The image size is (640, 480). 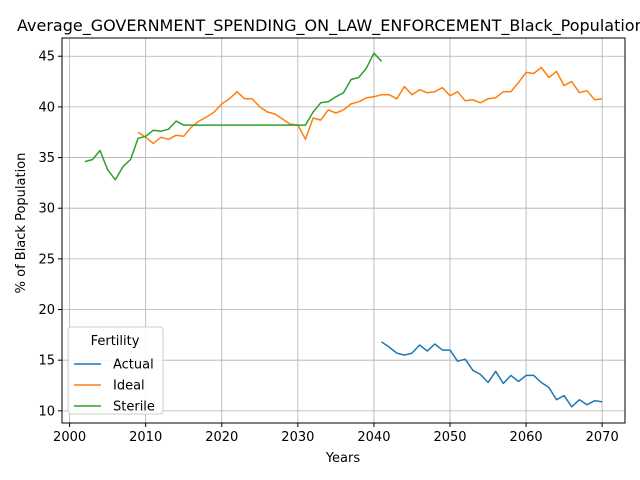 What do you see at coordinates (129, 386) in the screenshot?
I see `legend-label-ideal: Ideal` at bounding box center [129, 386].